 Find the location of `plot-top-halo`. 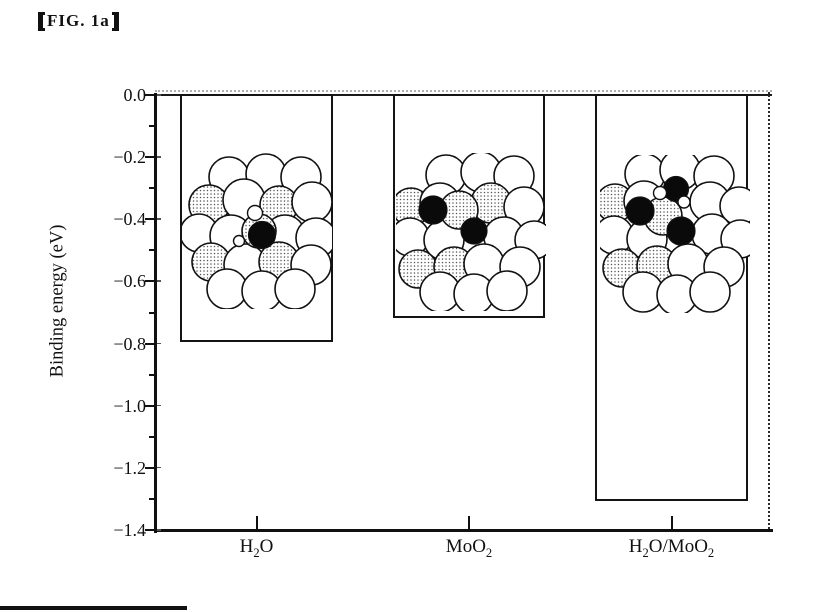

plot-top-halo is located at coordinates (463, 91).